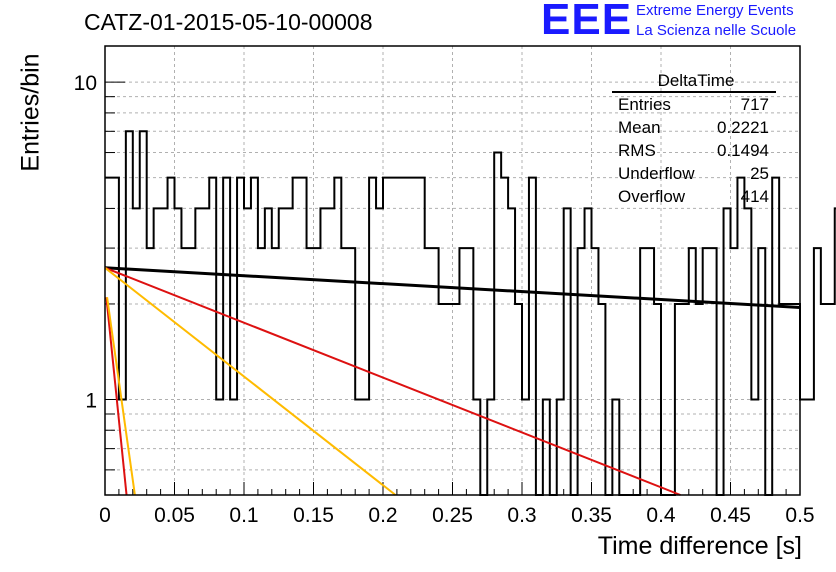 This screenshot has width=836, height=572. Describe the element at coordinates (652, 196) in the screenshot. I see `stats-row-label: Overflow` at that location.